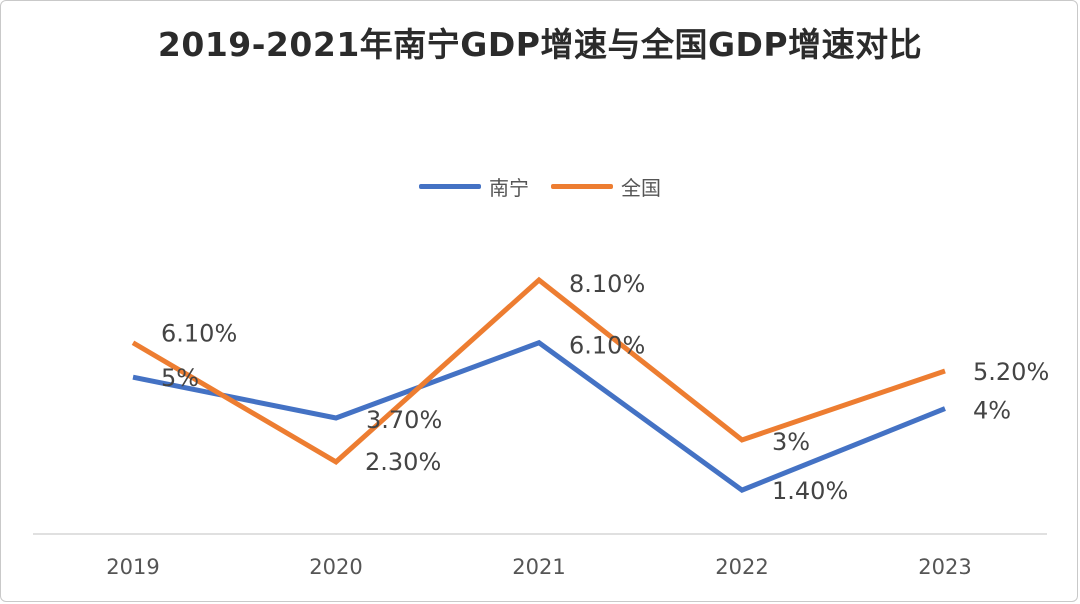 Image resolution: width=1080 pixels, height=604 pixels. What do you see at coordinates (132, 567) in the screenshot?
I see `x-tick-label-2019: 2019` at bounding box center [132, 567].